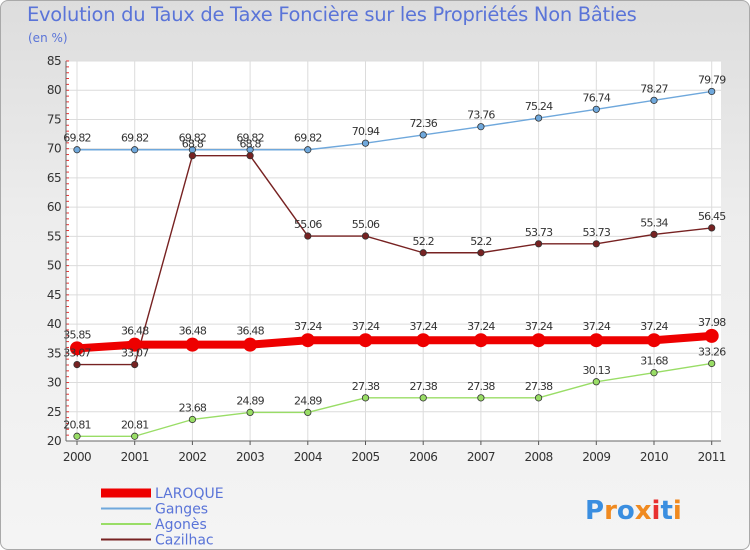 The height and width of the screenshot is (550, 750). I want to click on data-label: 73.76, so click(481, 115).